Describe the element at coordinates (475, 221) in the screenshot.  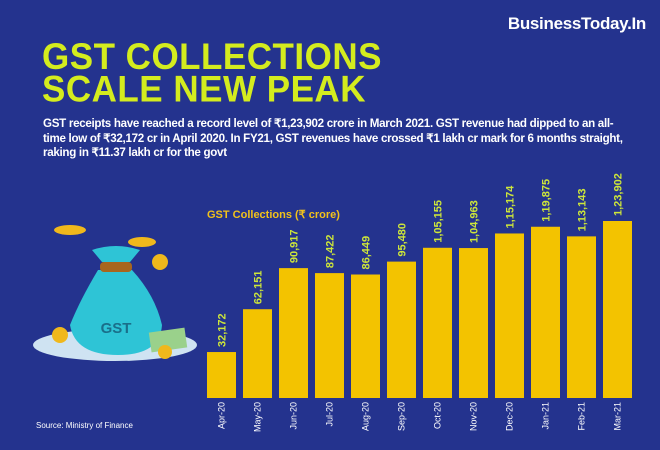
I see `data-label: 1,04,963` at that location.